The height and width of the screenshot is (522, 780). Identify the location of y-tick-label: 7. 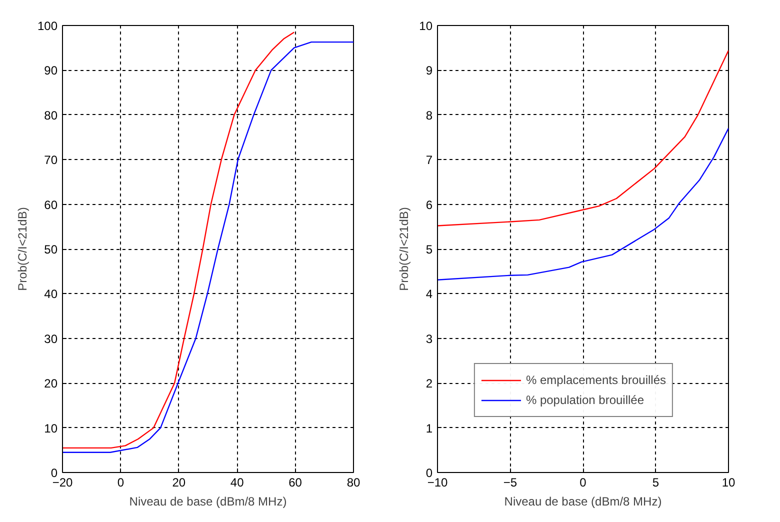
(429, 160).